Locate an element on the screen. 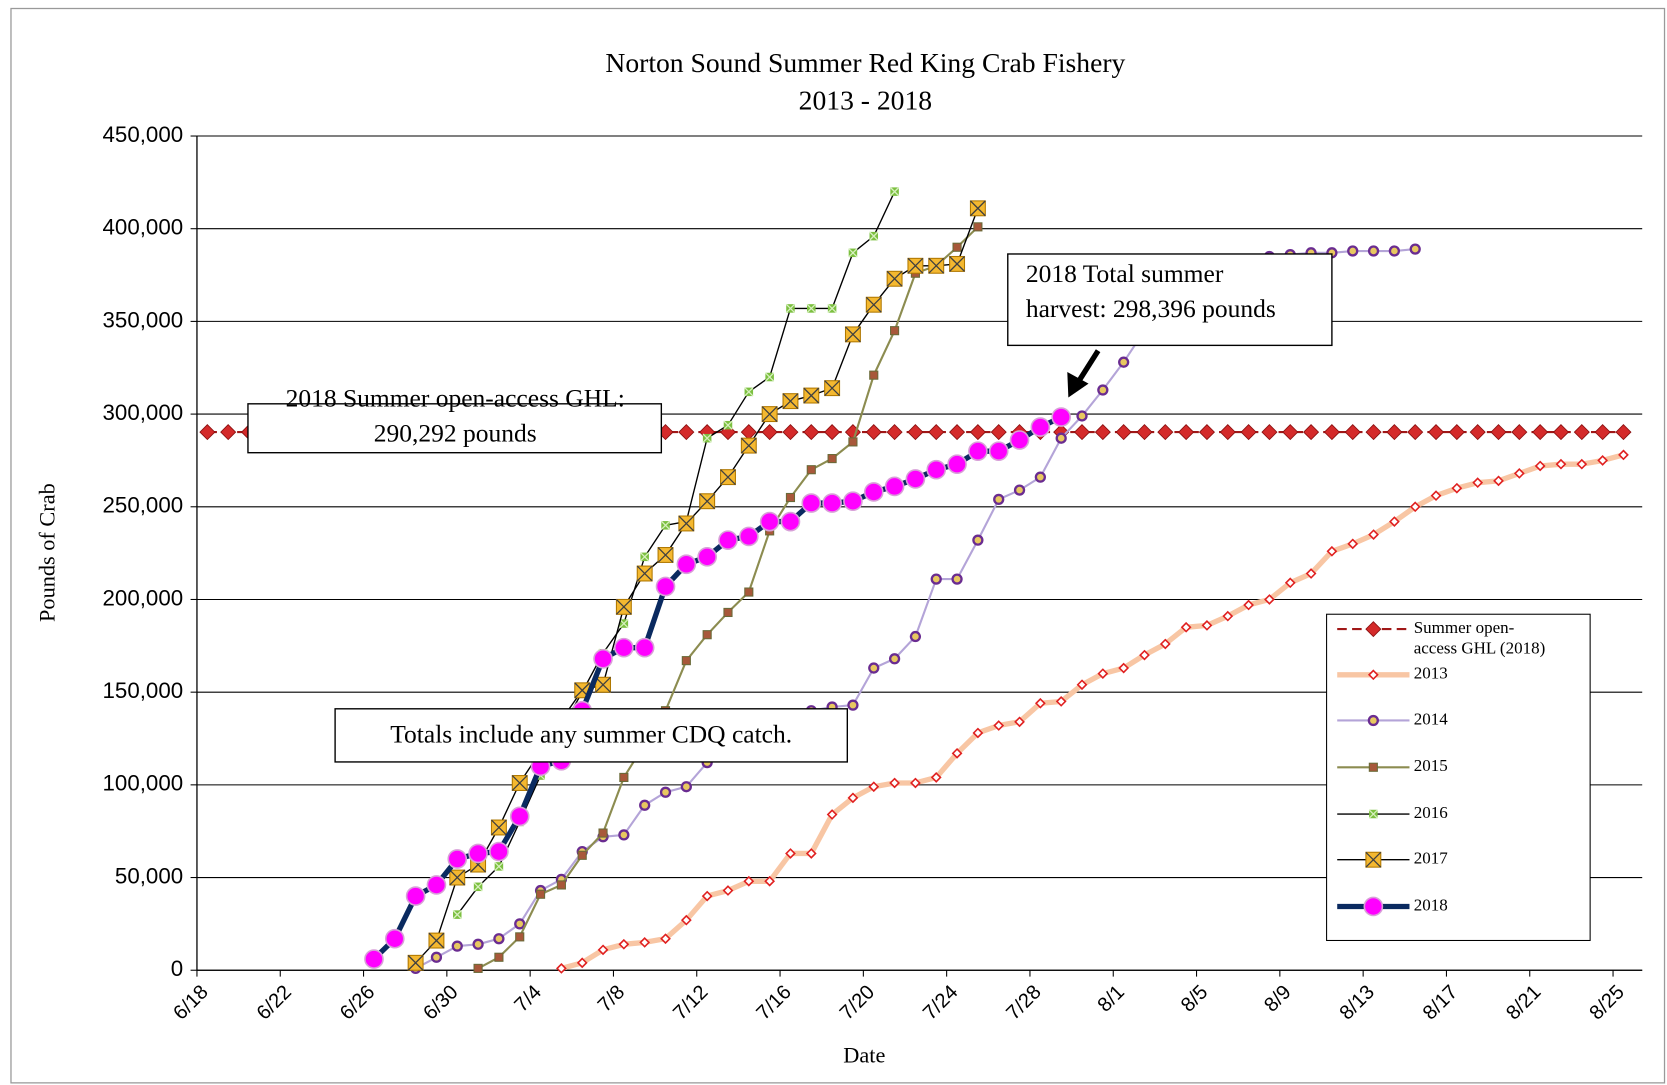 This screenshot has height=1085, width=1667. y-tick-label: 150,000 is located at coordinates (143, 690).